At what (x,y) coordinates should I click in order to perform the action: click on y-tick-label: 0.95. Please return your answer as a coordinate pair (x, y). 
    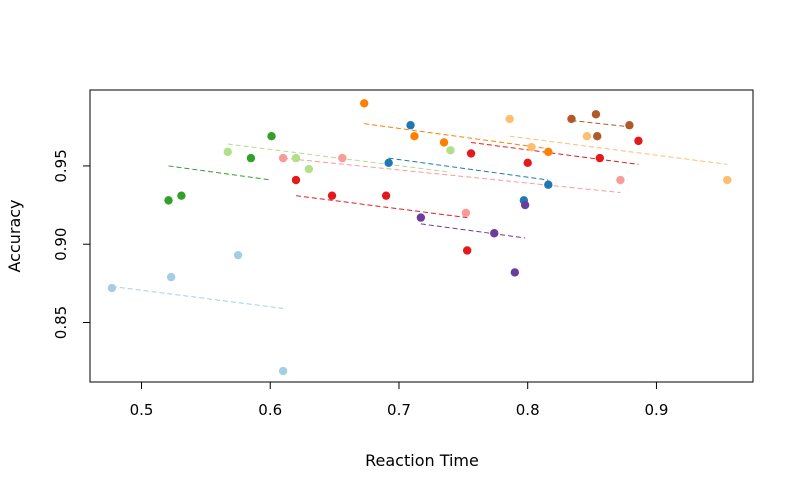
    Looking at the image, I should click on (61, 165).